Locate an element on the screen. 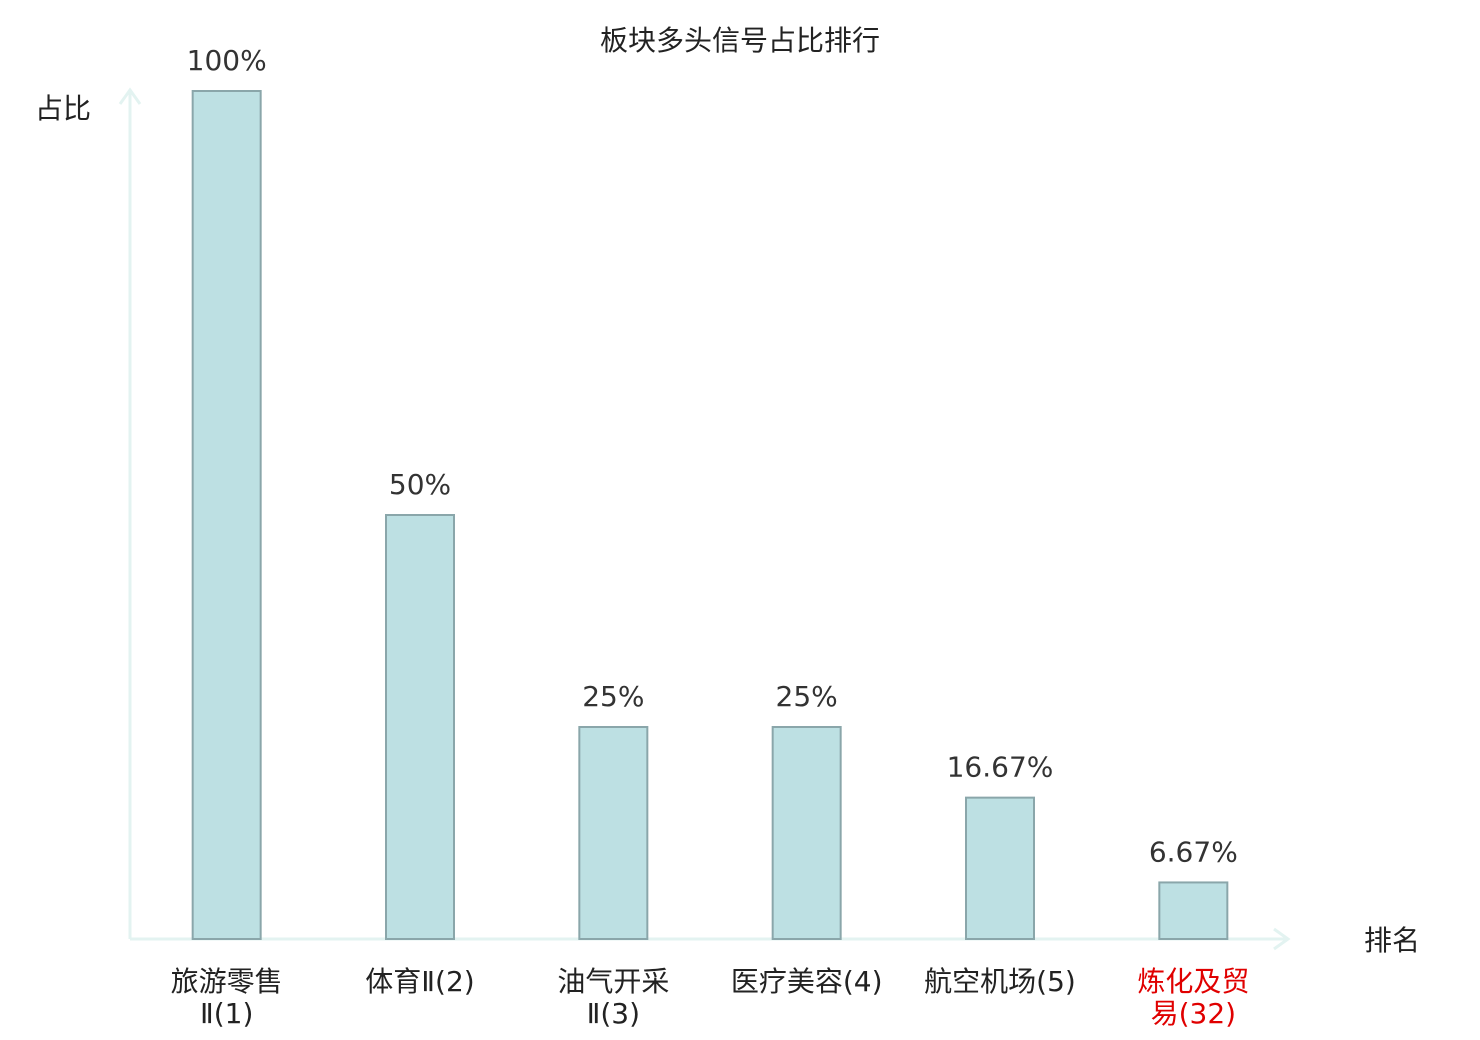 The image size is (1480, 1040). x-tick-label: 易(32) is located at coordinates (1193, 1013).